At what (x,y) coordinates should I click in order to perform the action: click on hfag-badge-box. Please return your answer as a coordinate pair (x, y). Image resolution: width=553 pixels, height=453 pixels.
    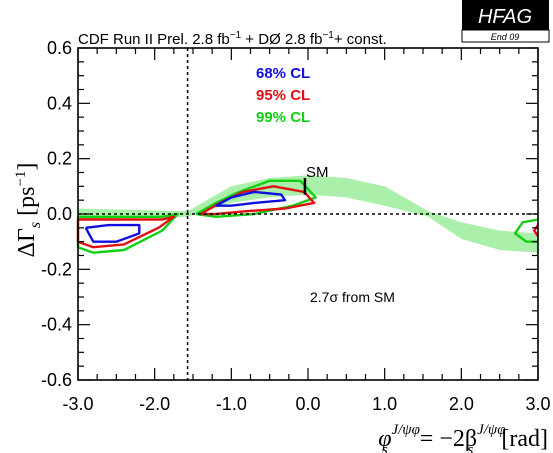
    Looking at the image, I should click on (505, 15).